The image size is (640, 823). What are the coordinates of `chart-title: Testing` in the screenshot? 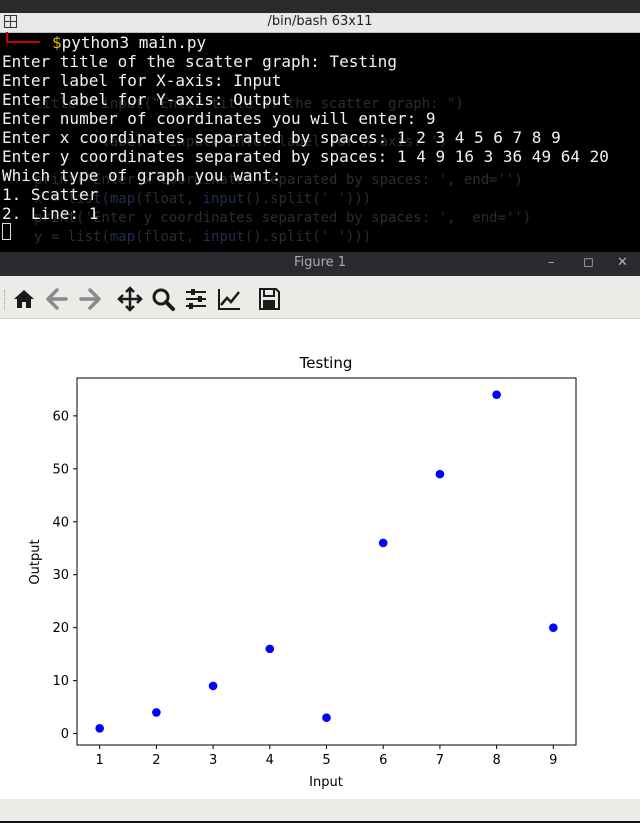 It's located at (326, 363).